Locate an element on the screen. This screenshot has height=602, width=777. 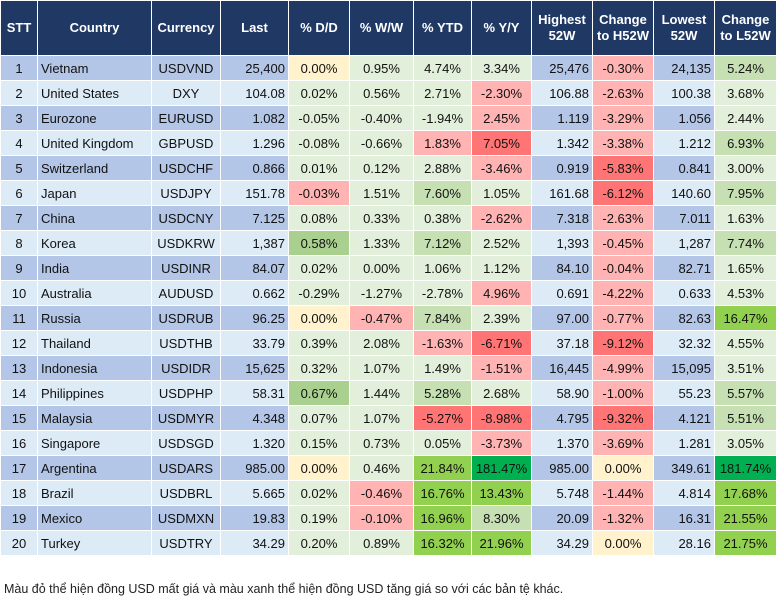
cell-chh: -9.32% is located at coordinates (623, 418).